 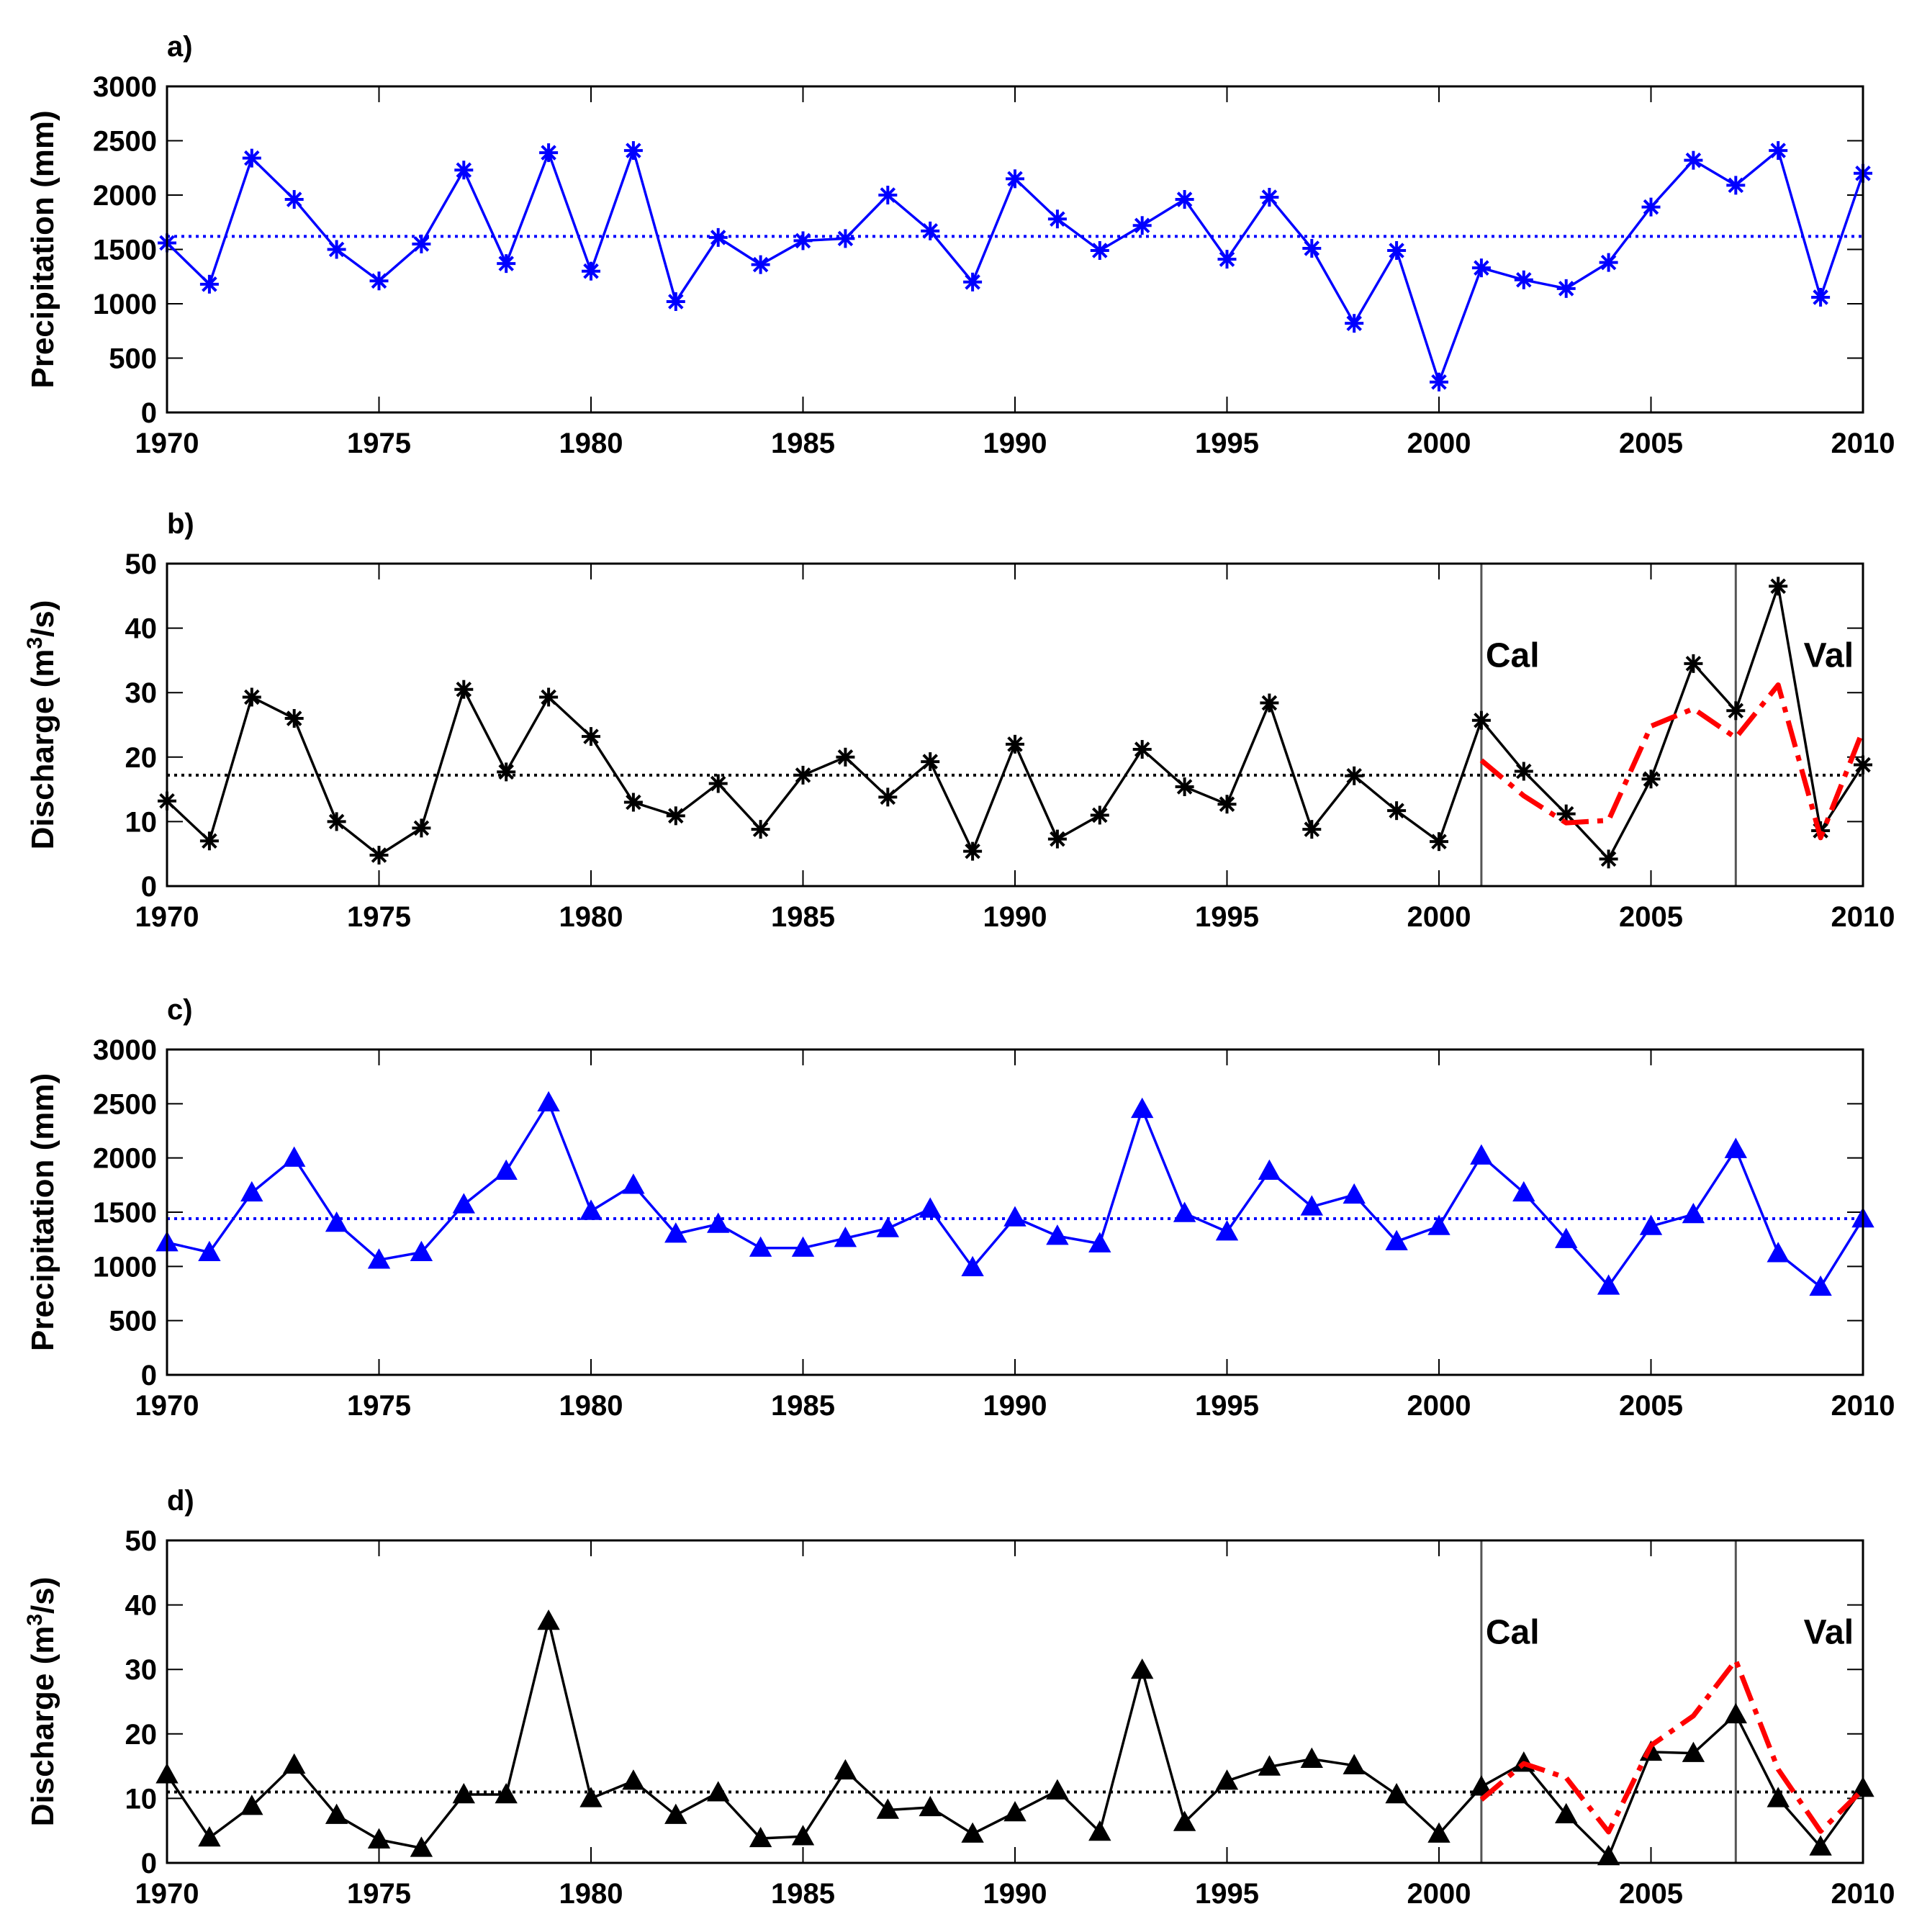 I want to click on panel-c-xtick-label: 2010, so click(x=1863, y=1406).